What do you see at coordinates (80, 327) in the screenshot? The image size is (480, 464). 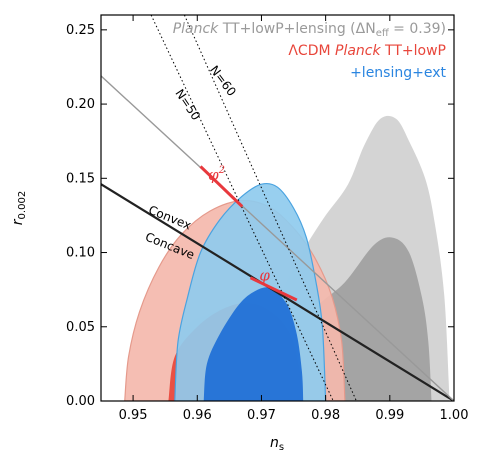 I see `y-tick-label: 0.05` at bounding box center [80, 327].